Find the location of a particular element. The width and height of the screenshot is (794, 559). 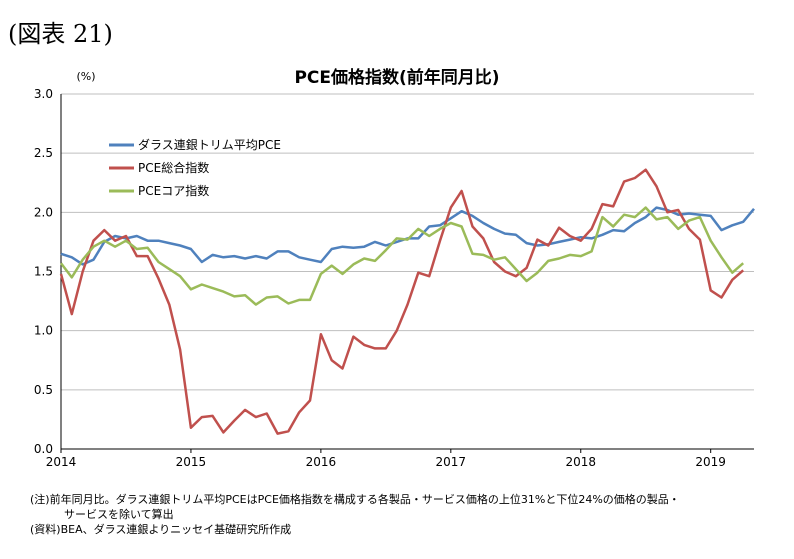

x-tick-label: 2016 is located at coordinates (321, 462).